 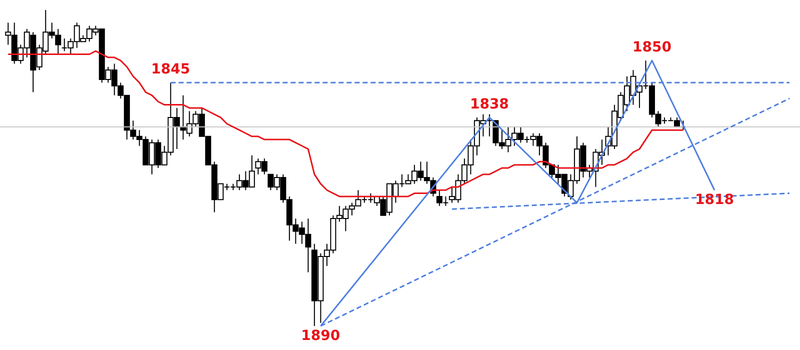 I want to click on annotation: 1818, so click(x=714, y=200).